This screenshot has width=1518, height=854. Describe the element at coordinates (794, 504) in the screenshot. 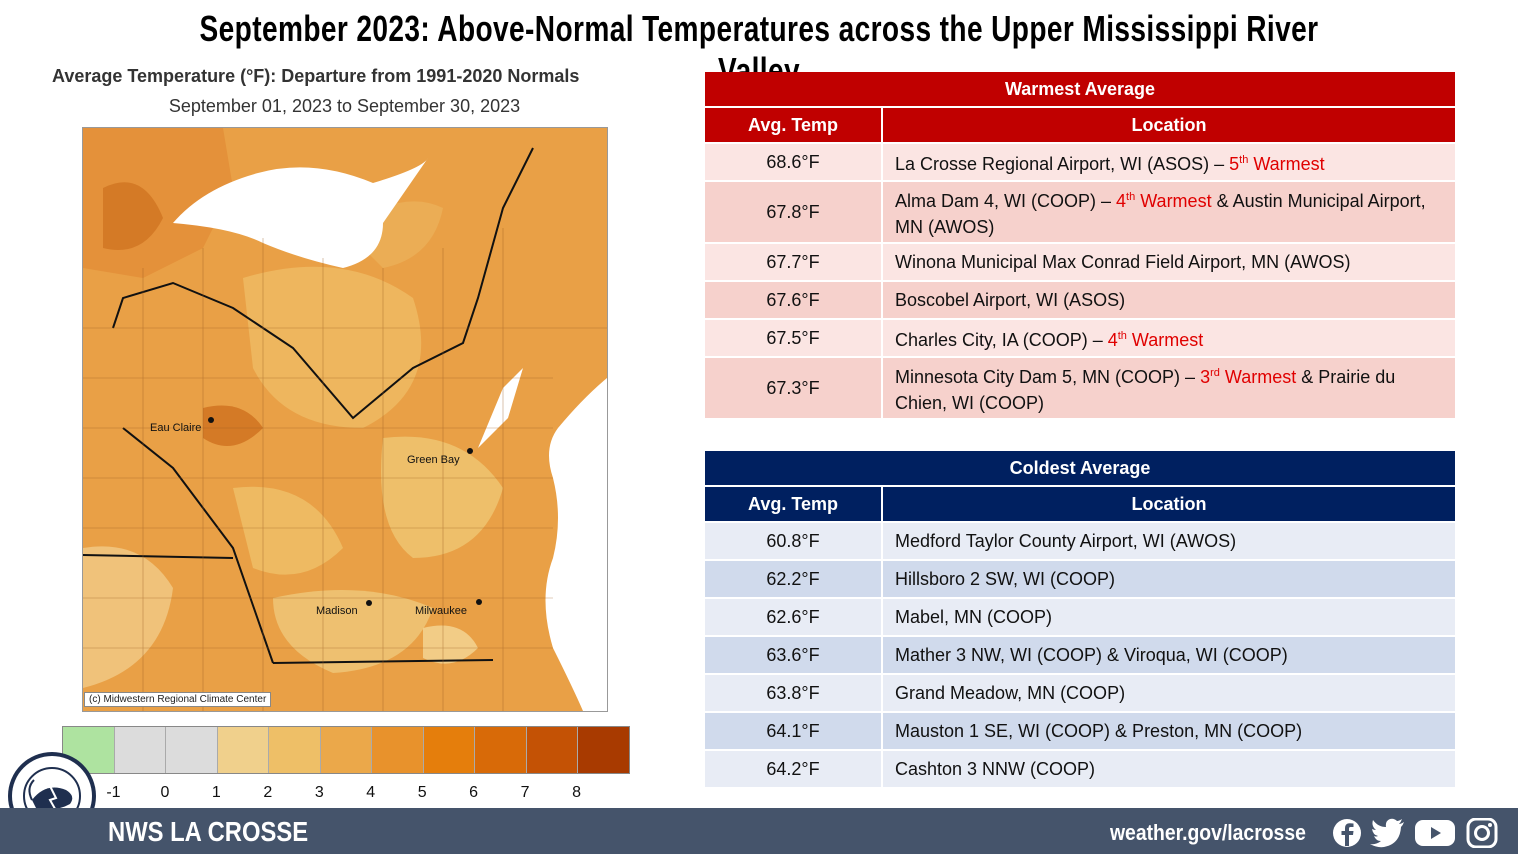

I see `coldest-col-temp: Avg. Temp` at that location.